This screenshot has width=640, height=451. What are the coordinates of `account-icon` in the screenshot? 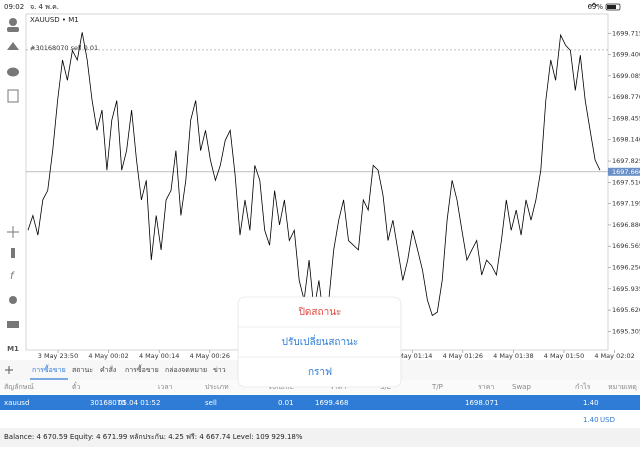 It's located at (13, 22).